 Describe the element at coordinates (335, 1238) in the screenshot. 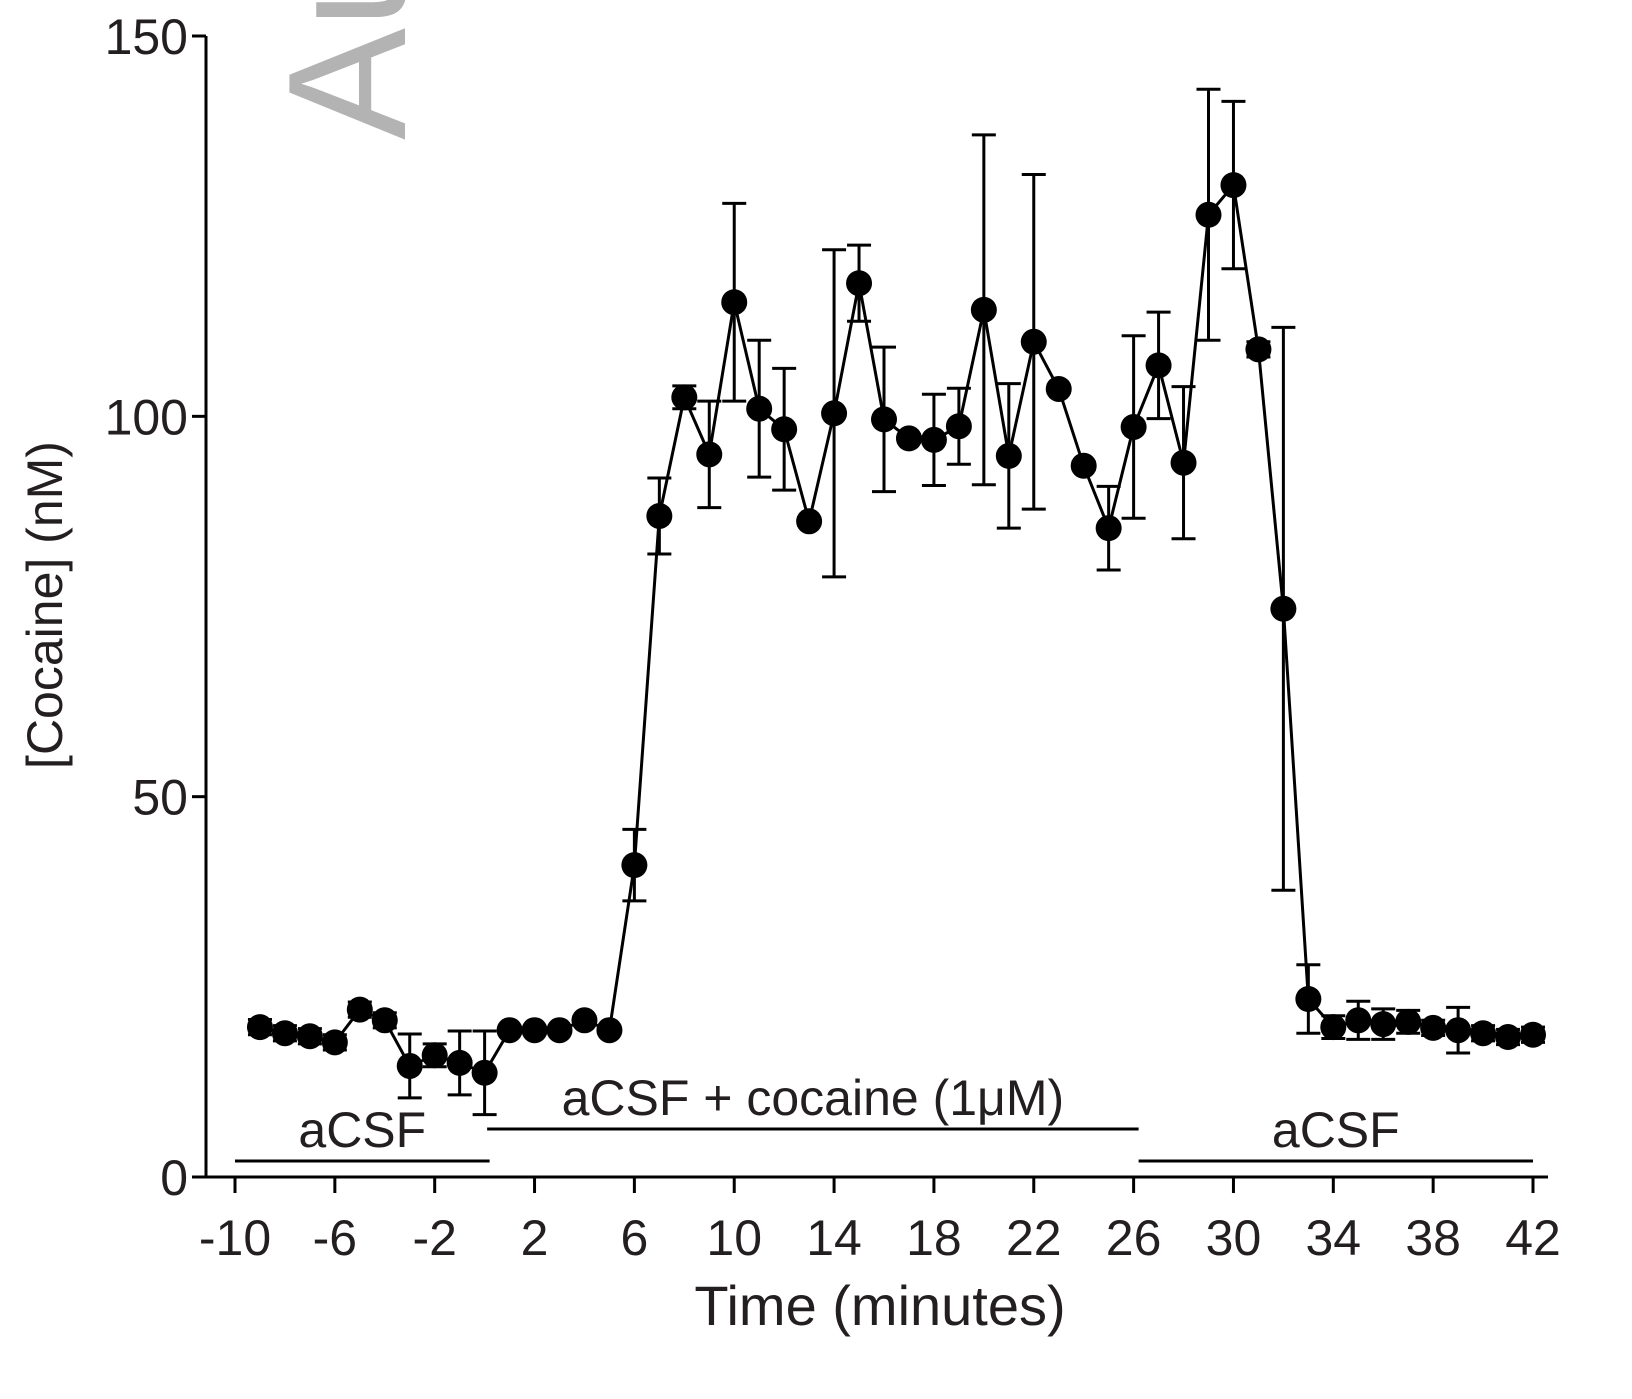

I see `x-tick-label: -6` at that location.